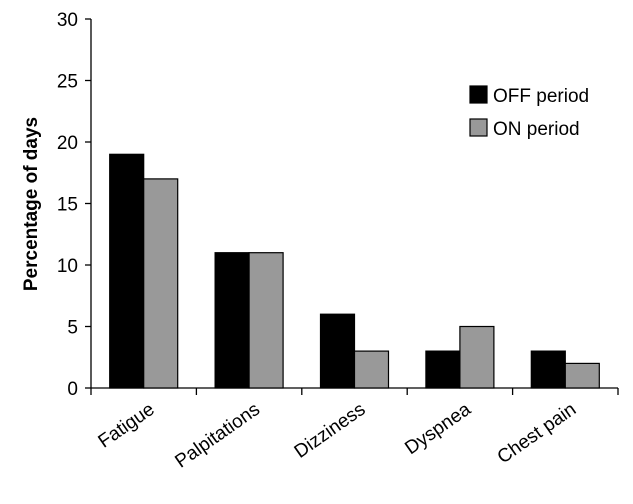 The width and height of the screenshot is (633, 504). Describe the element at coordinates (536, 129) in the screenshot. I see `legend-label: ON period` at that location.